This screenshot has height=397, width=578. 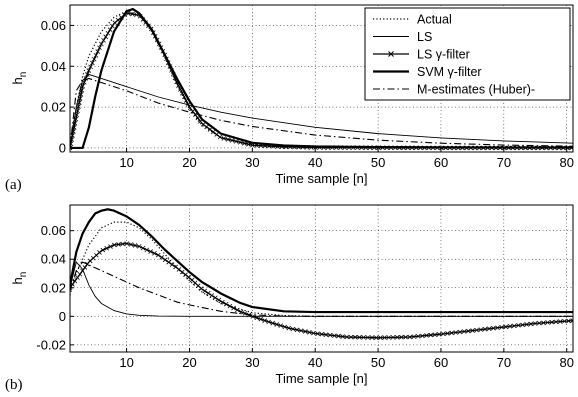 What do you see at coordinates (391, 54) in the screenshot?
I see `legend-marker-cross` at bounding box center [391, 54].